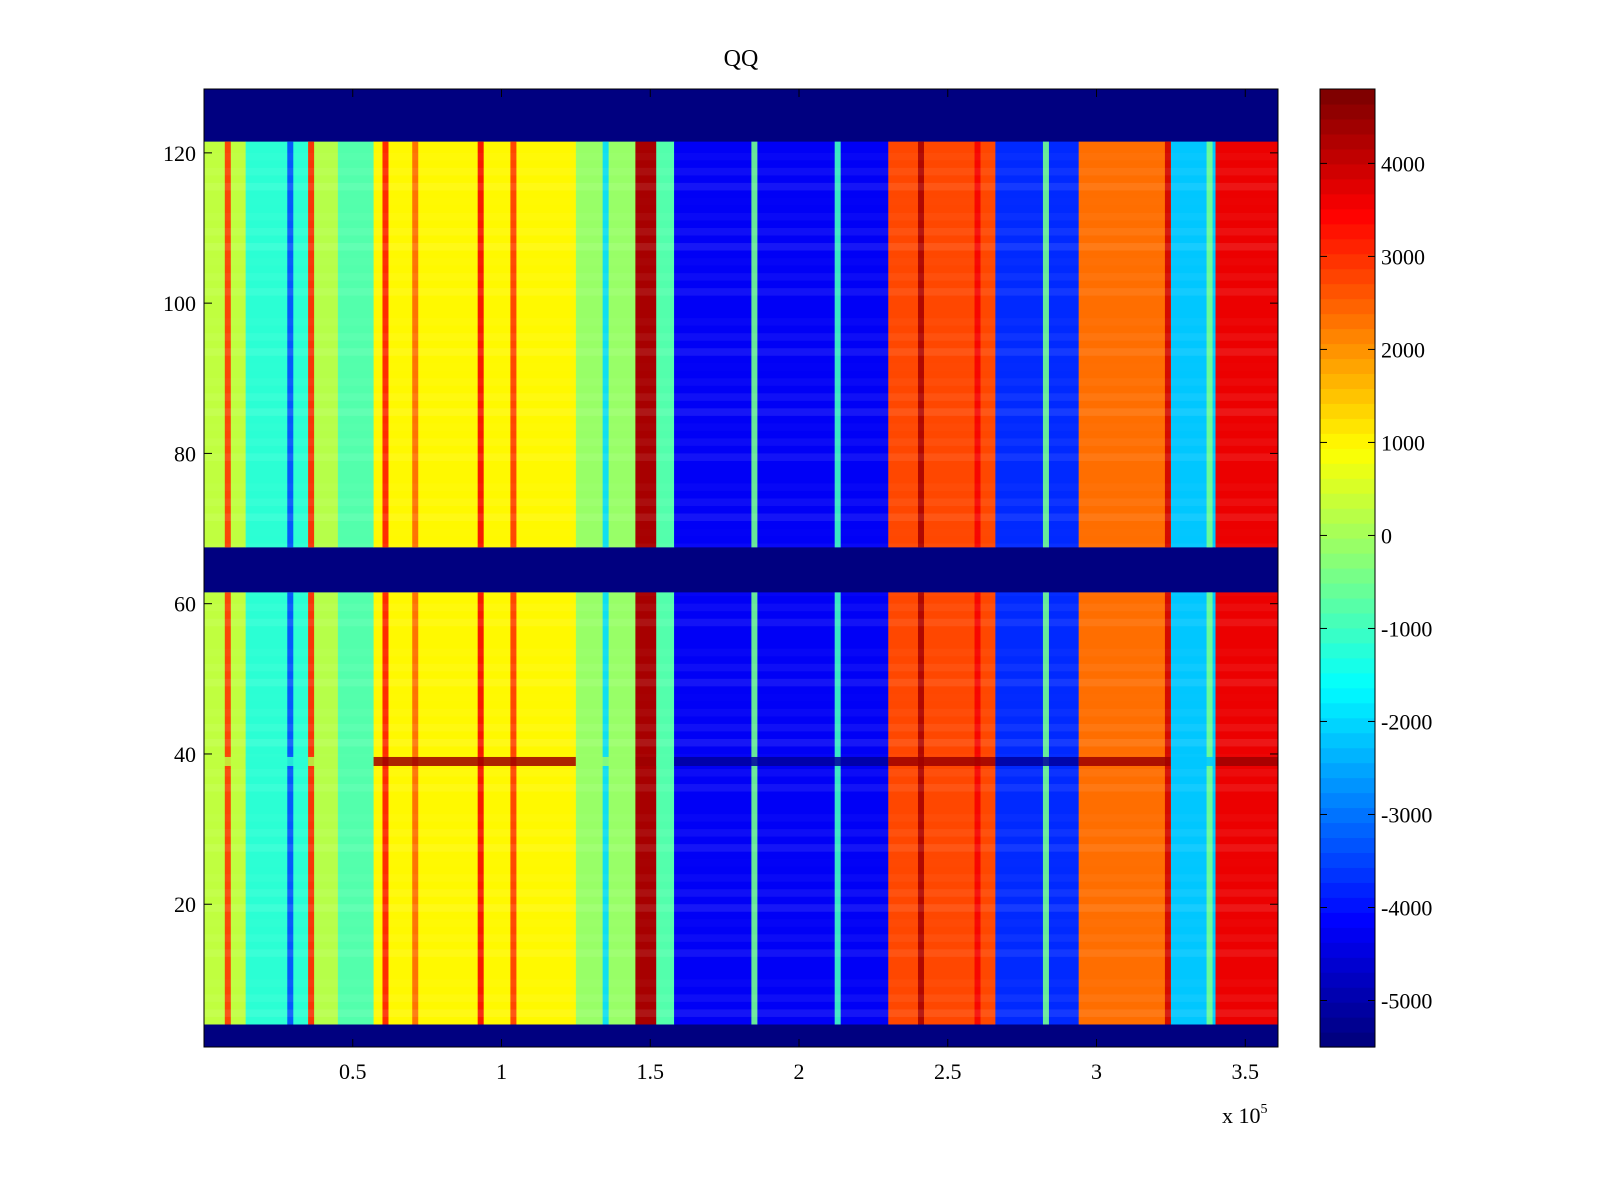  What do you see at coordinates (1245, 1115) in the screenshot?
I see `x-multiplier: x 105` at bounding box center [1245, 1115].